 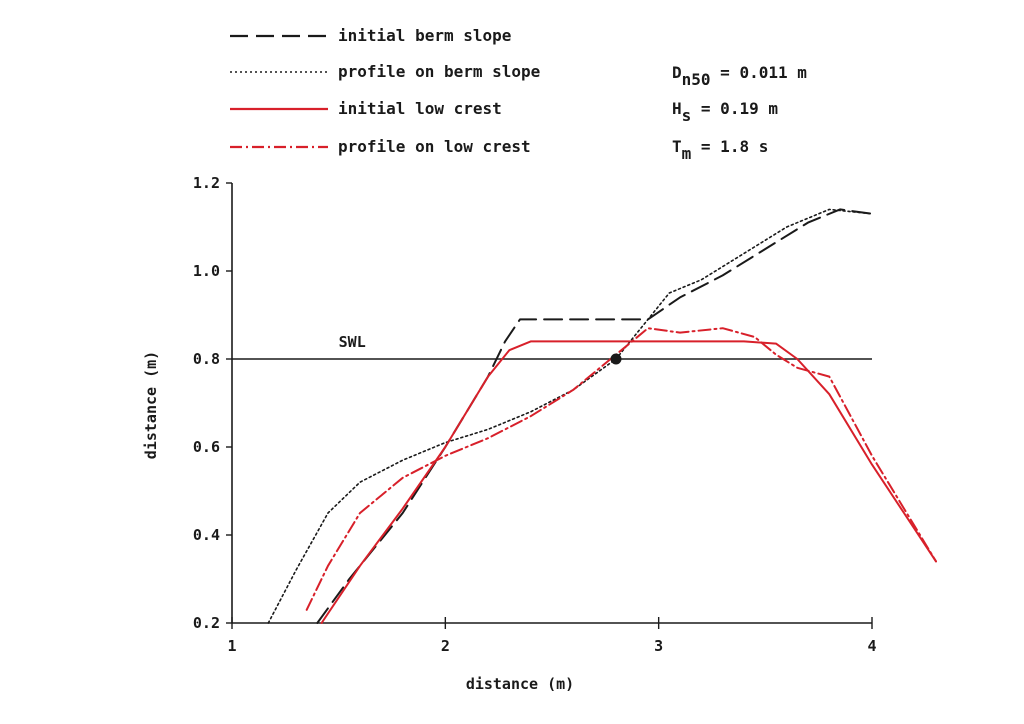 I want to click on intersection-point, so click(x=616, y=359).